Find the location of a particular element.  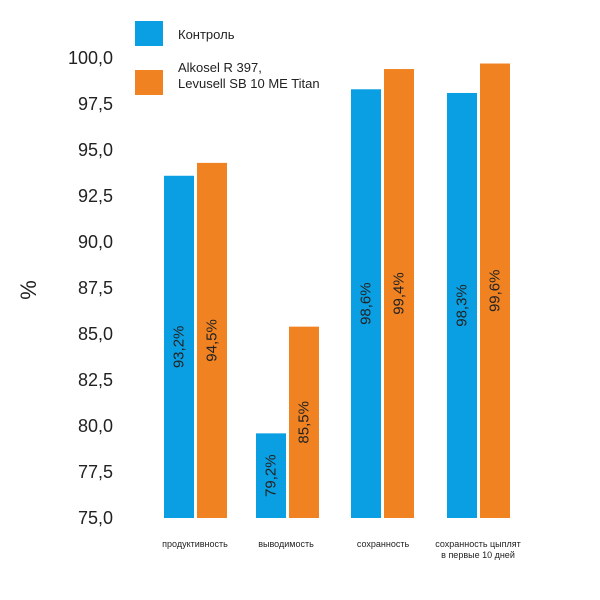

y-tick-label: 87,5 is located at coordinates (95, 288).